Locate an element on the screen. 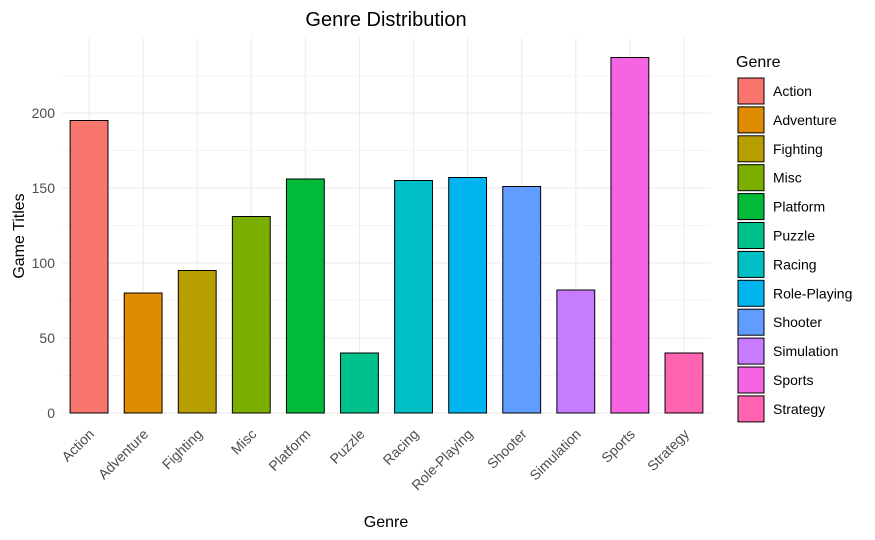  legend-key-puzzle is located at coordinates (751, 235).